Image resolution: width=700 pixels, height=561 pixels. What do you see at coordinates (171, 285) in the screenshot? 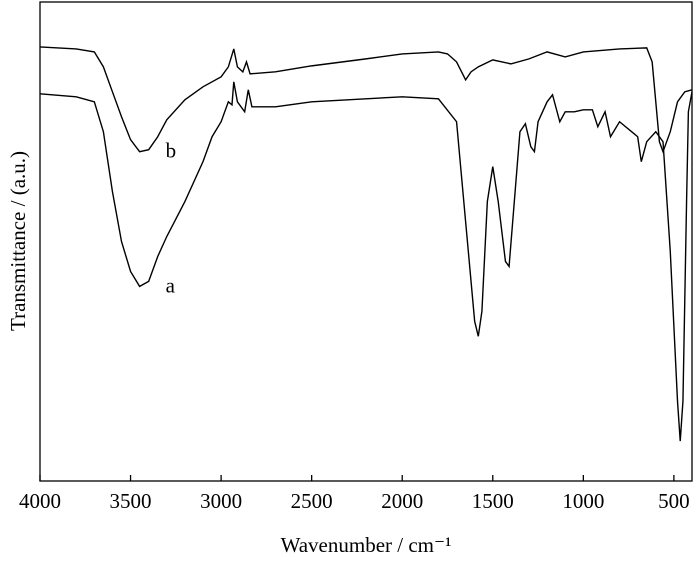
I see `curve-label: a` at bounding box center [171, 285].